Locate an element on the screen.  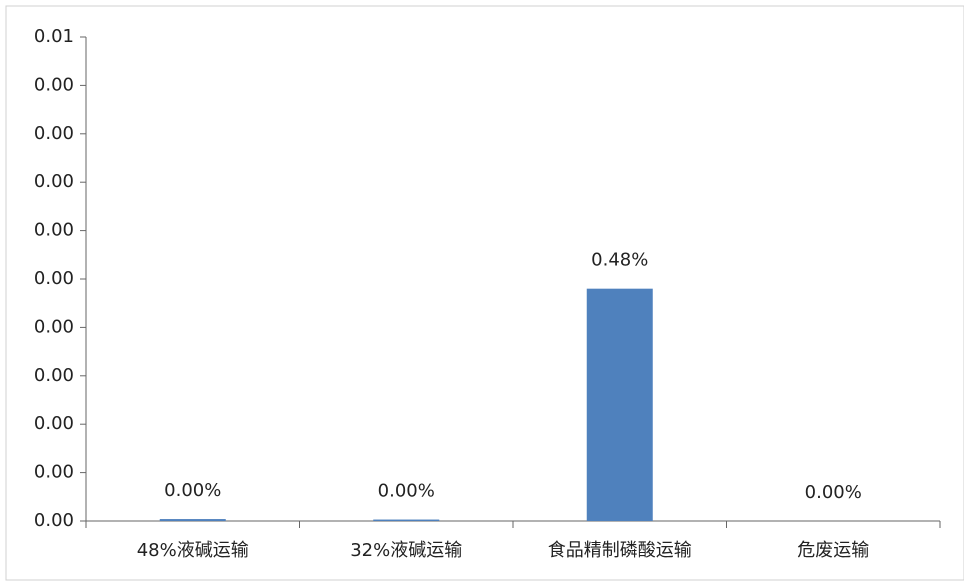
x-tick-label: 32%液碱运输 is located at coordinates (406, 550).